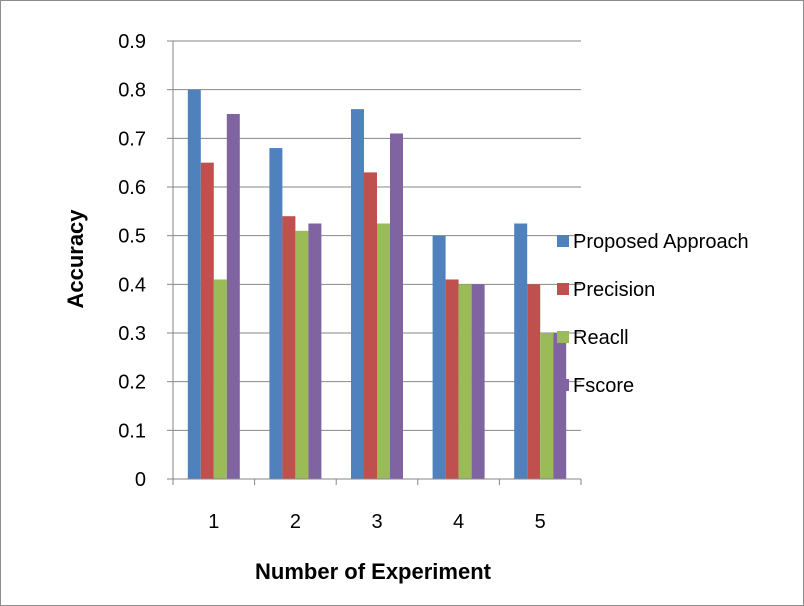 Image resolution: width=804 pixels, height=606 pixels. I want to click on x-tick-label: 5, so click(540, 522).